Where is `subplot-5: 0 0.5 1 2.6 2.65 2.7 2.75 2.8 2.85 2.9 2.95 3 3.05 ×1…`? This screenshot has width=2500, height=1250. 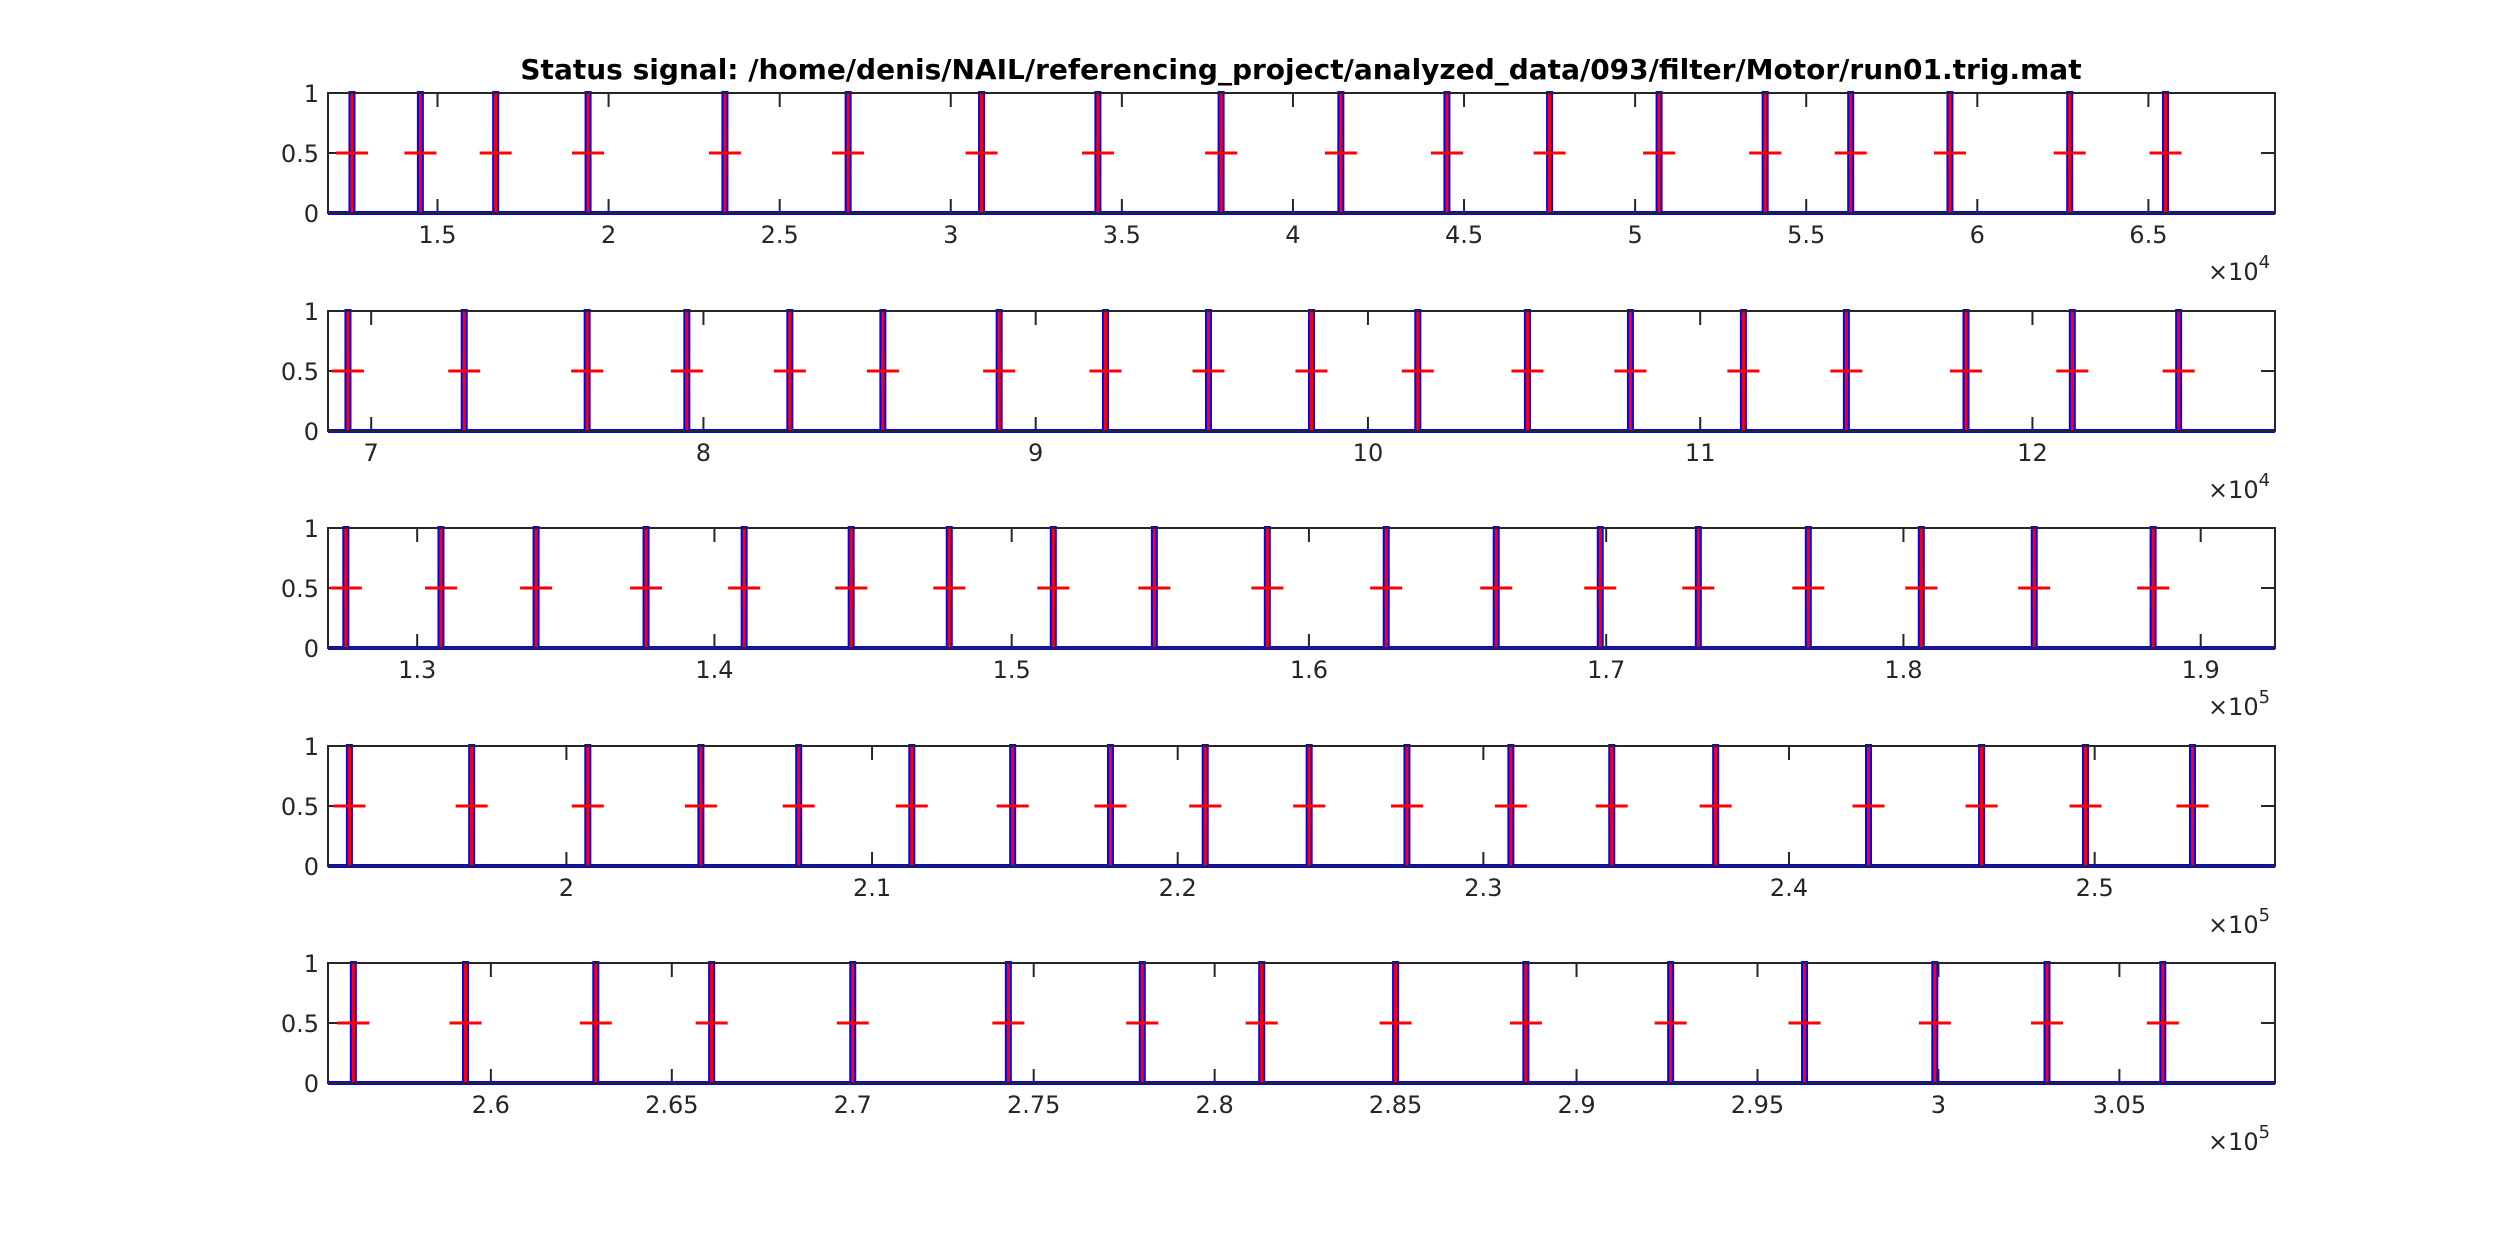 subplot-5: 0 0.5 1 2.6 2.65 2.7 2.75 2.8 2.85 2.9 2.95 3 3.05 ×1… is located at coordinates (1278, 1053).